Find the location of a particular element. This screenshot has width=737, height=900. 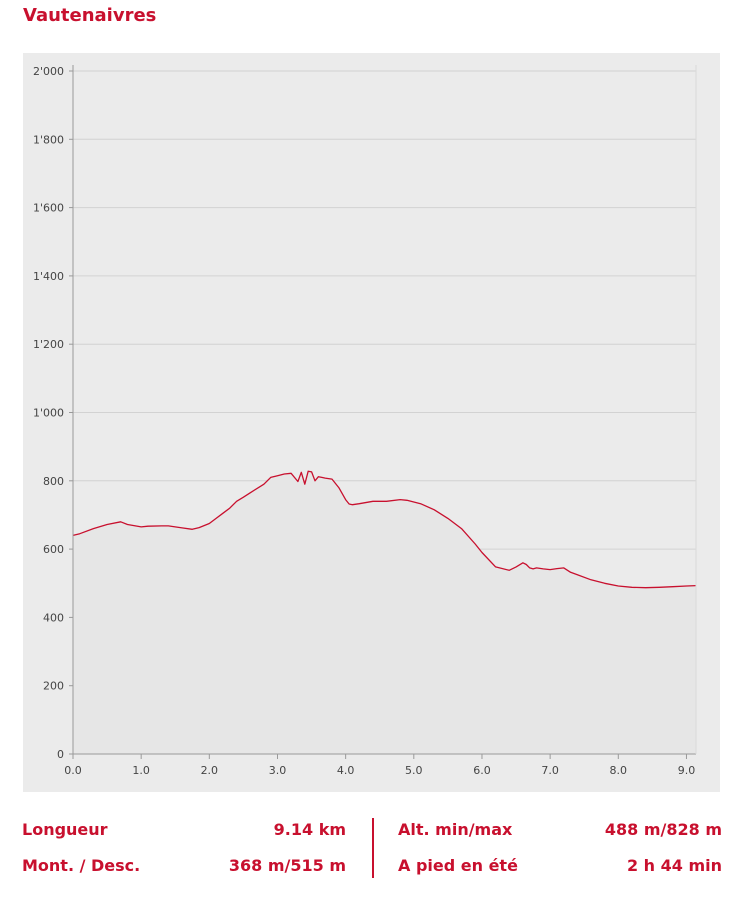

walking-time-label: A pied en été is located at coordinates (458, 865).